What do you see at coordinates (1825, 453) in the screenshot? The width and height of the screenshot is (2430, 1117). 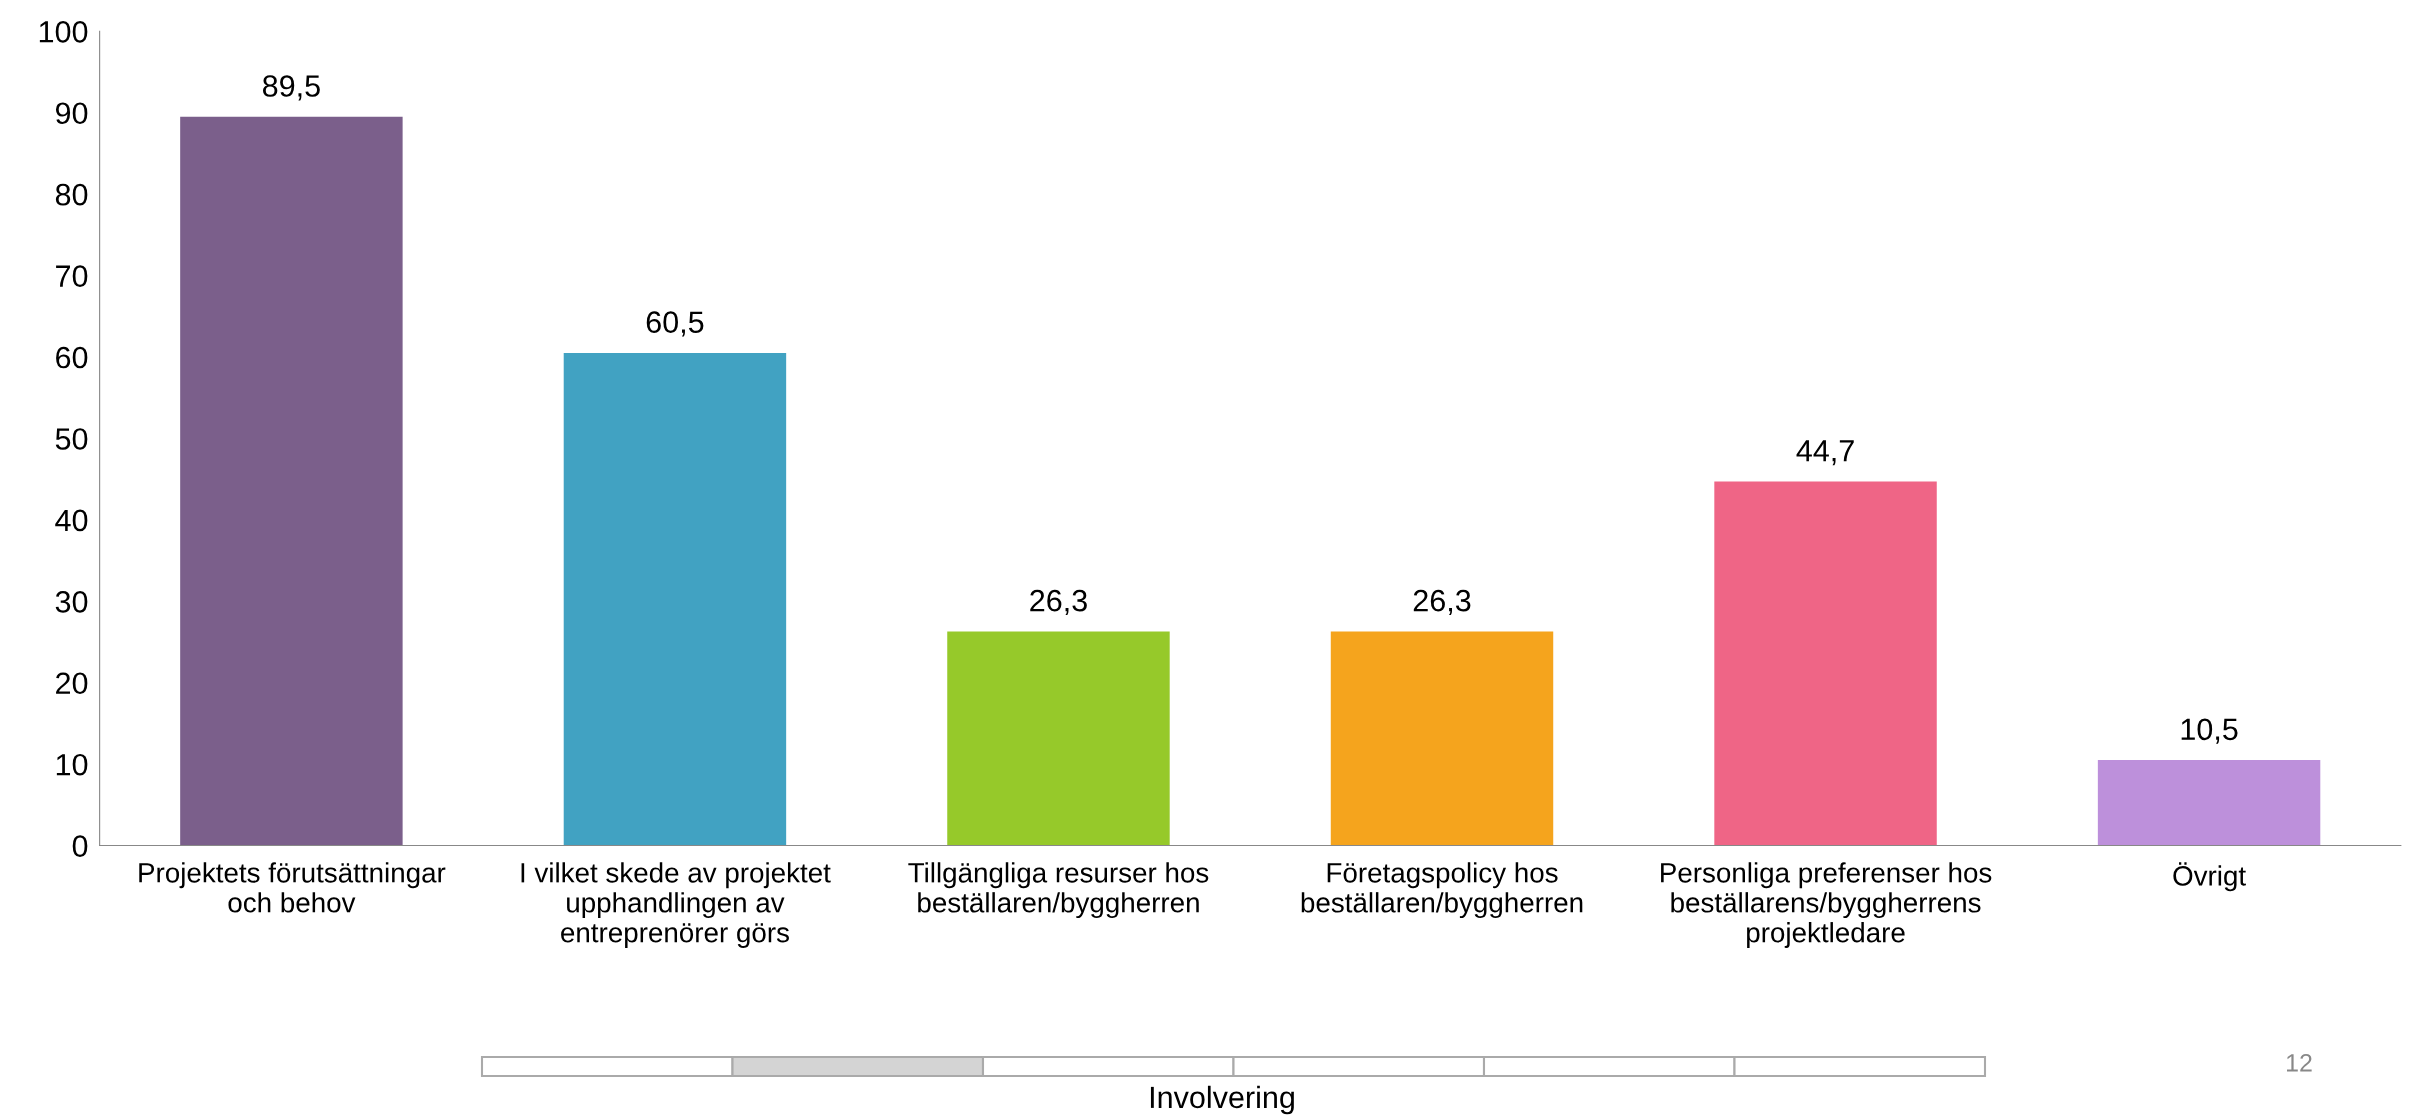 I see `data-label: 44,7` at bounding box center [1825, 453].